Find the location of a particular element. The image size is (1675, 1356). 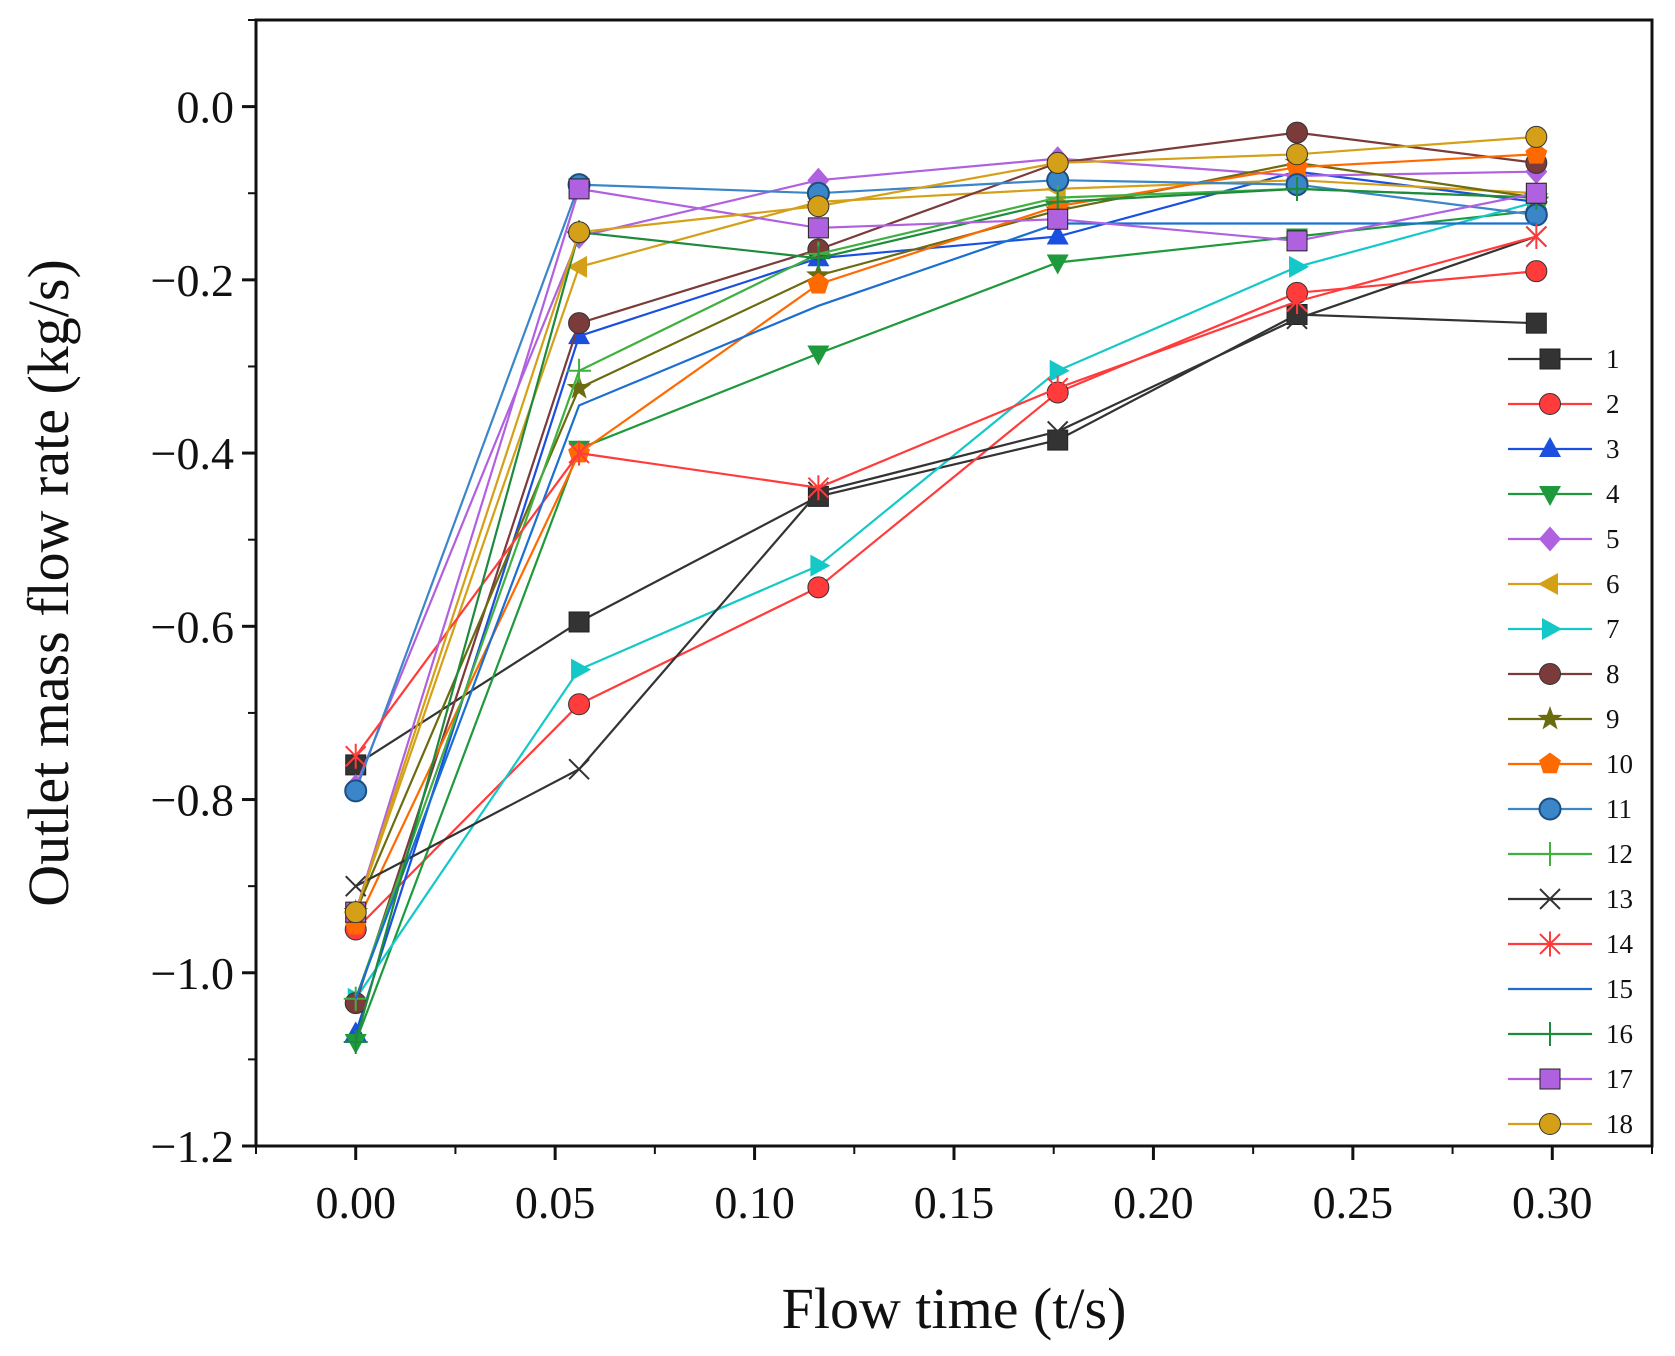

legend-item-13: 13 is located at coordinates (1570, 899).